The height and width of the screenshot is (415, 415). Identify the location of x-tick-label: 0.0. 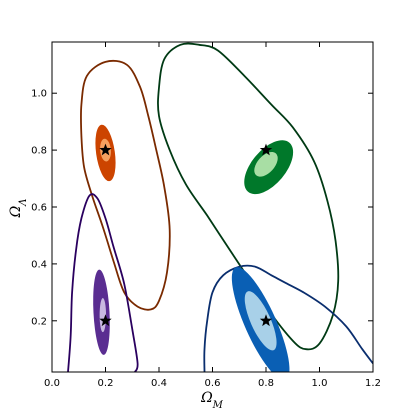
(52, 383).